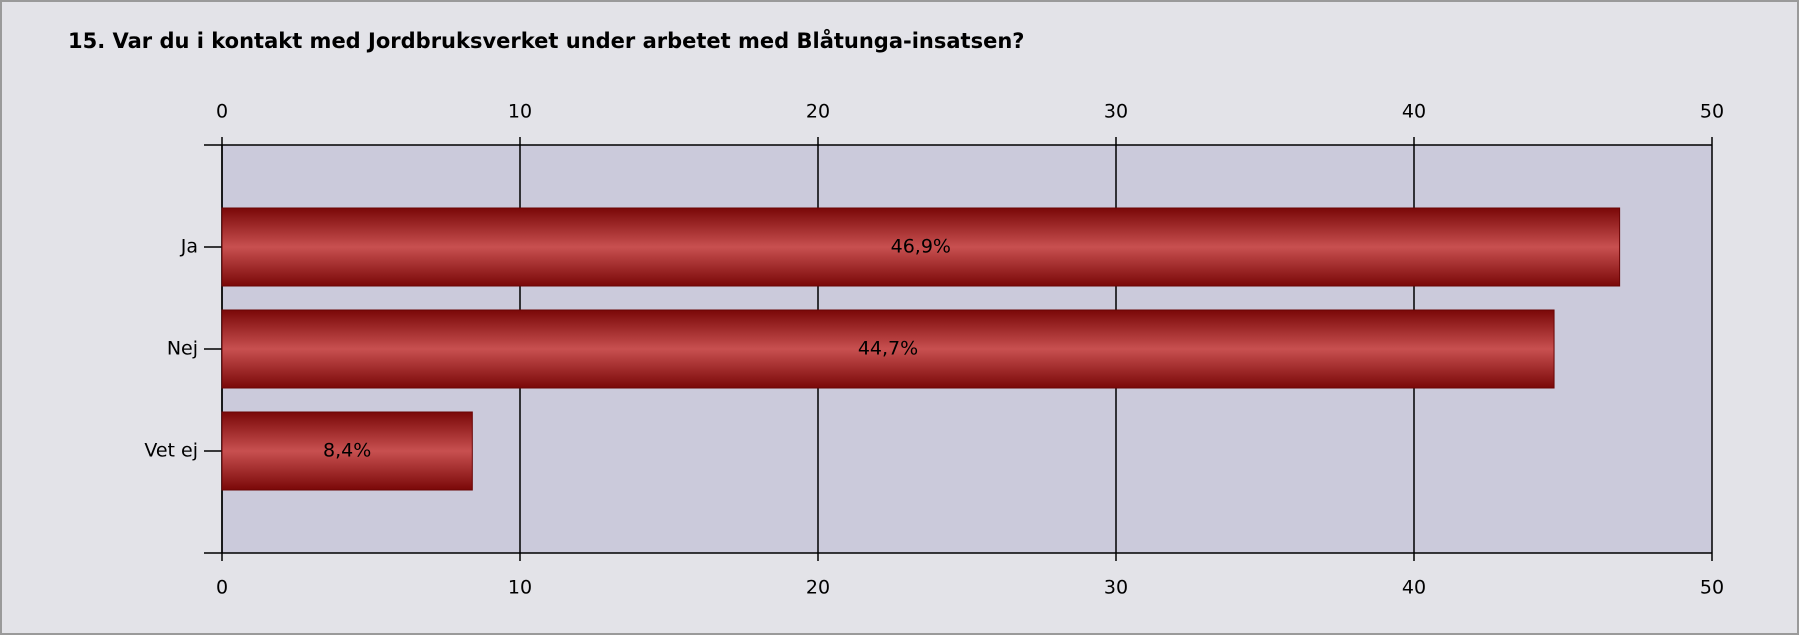  I want to click on value-label: 46,9%, so click(921, 247).